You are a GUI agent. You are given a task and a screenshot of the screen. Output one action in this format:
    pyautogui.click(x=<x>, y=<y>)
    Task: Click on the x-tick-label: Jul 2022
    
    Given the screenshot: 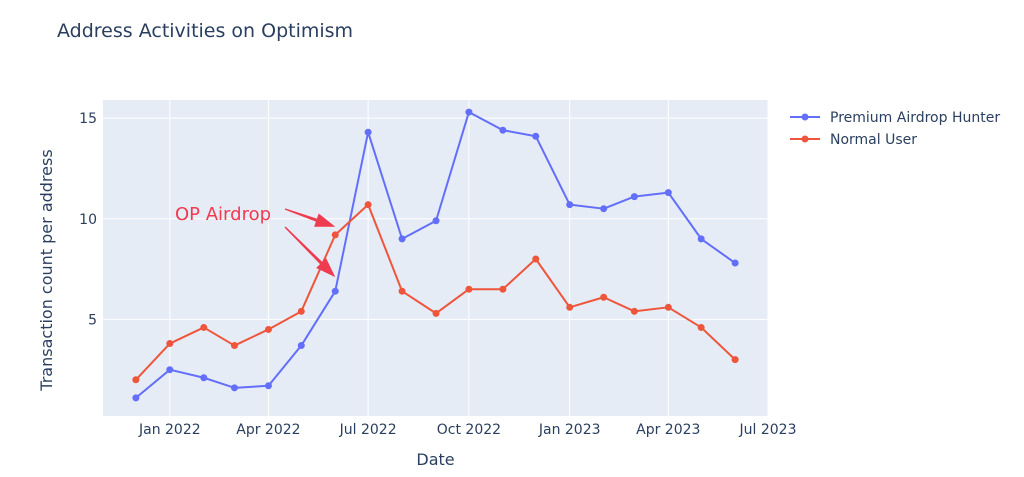 What is the action you would take?
    pyautogui.click(x=368, y=430)
    